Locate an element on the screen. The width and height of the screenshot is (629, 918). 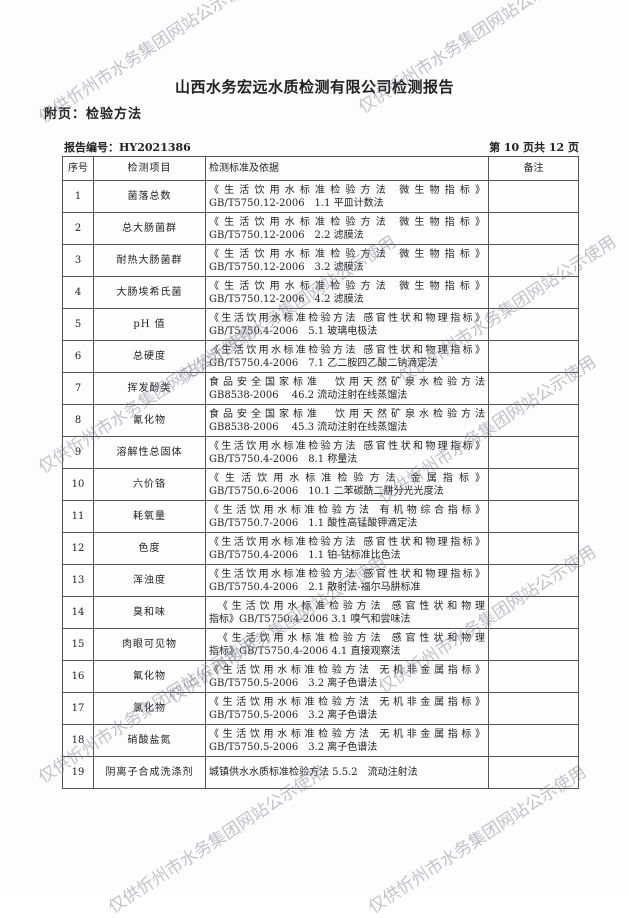
section-title: 附页：检验方法 is located at coordinates (93, 114).